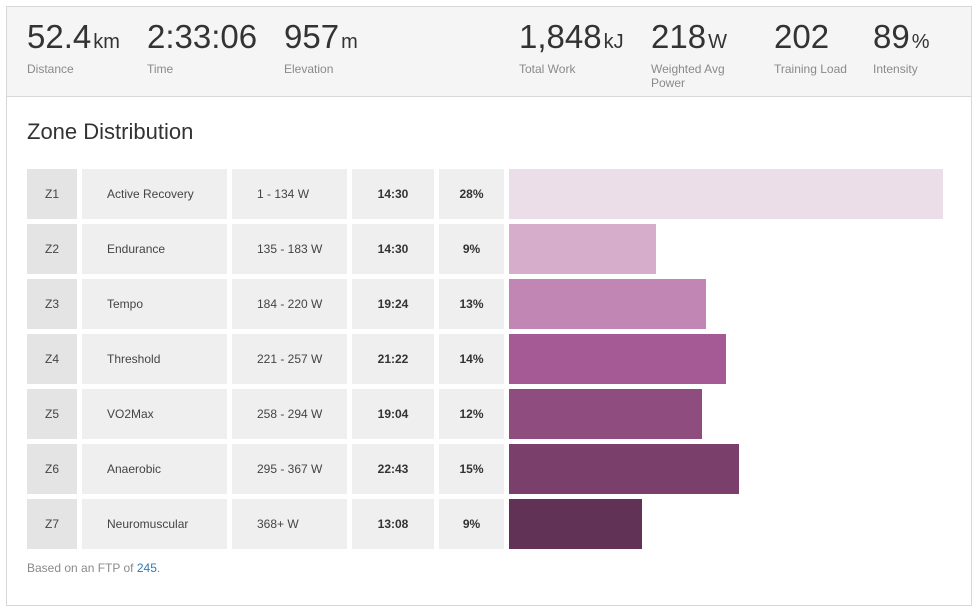 This screenshot has height=614, width=980. I want to click on zone-row: Z4 Threshold 221 - 257 W 21:22 14%, so click(485, 359).